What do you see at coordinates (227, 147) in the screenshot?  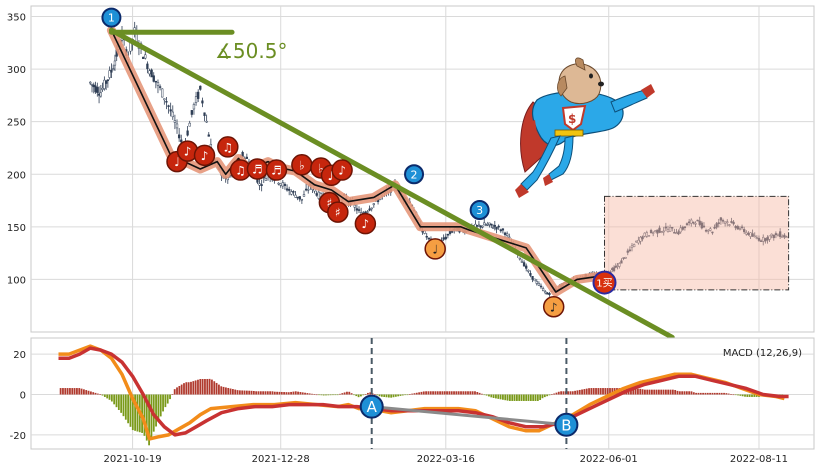 I see `note-marker-glyph: ♫` at bounding box center [227, 147].